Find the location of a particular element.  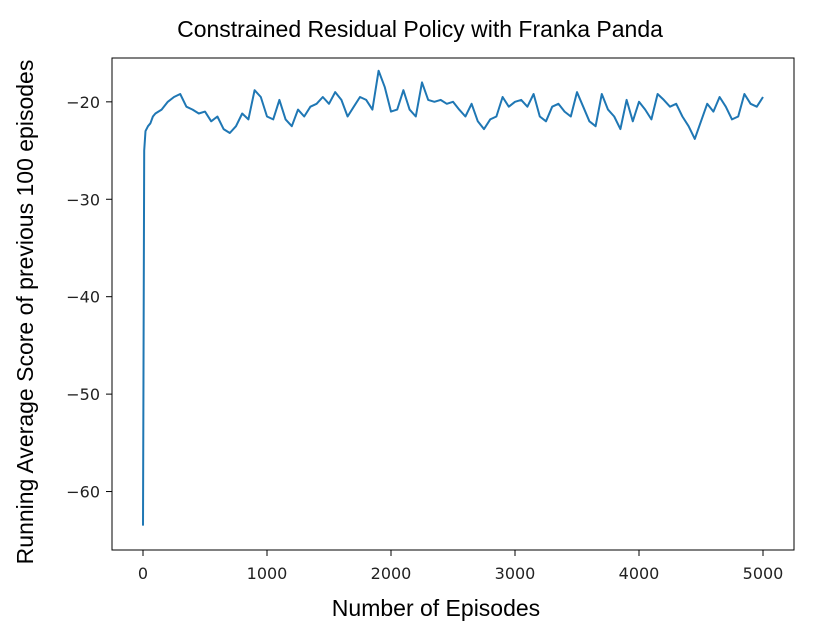

y-tick-label: −40 is located at coordinates (83, 297).